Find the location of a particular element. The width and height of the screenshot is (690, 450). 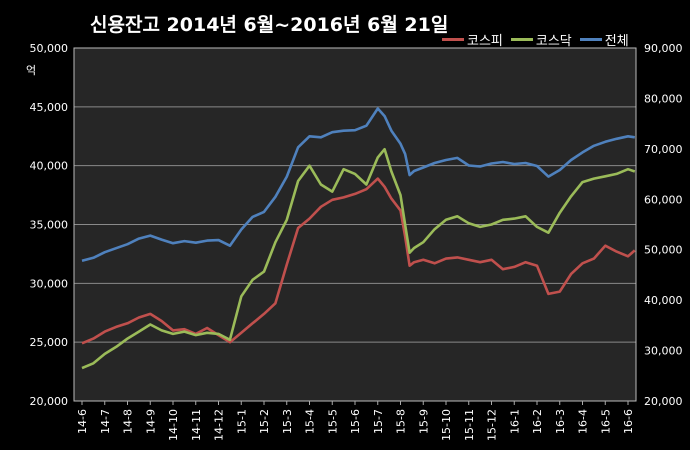

x-tick-label: 15-12 is located at coordinates (492, 425).